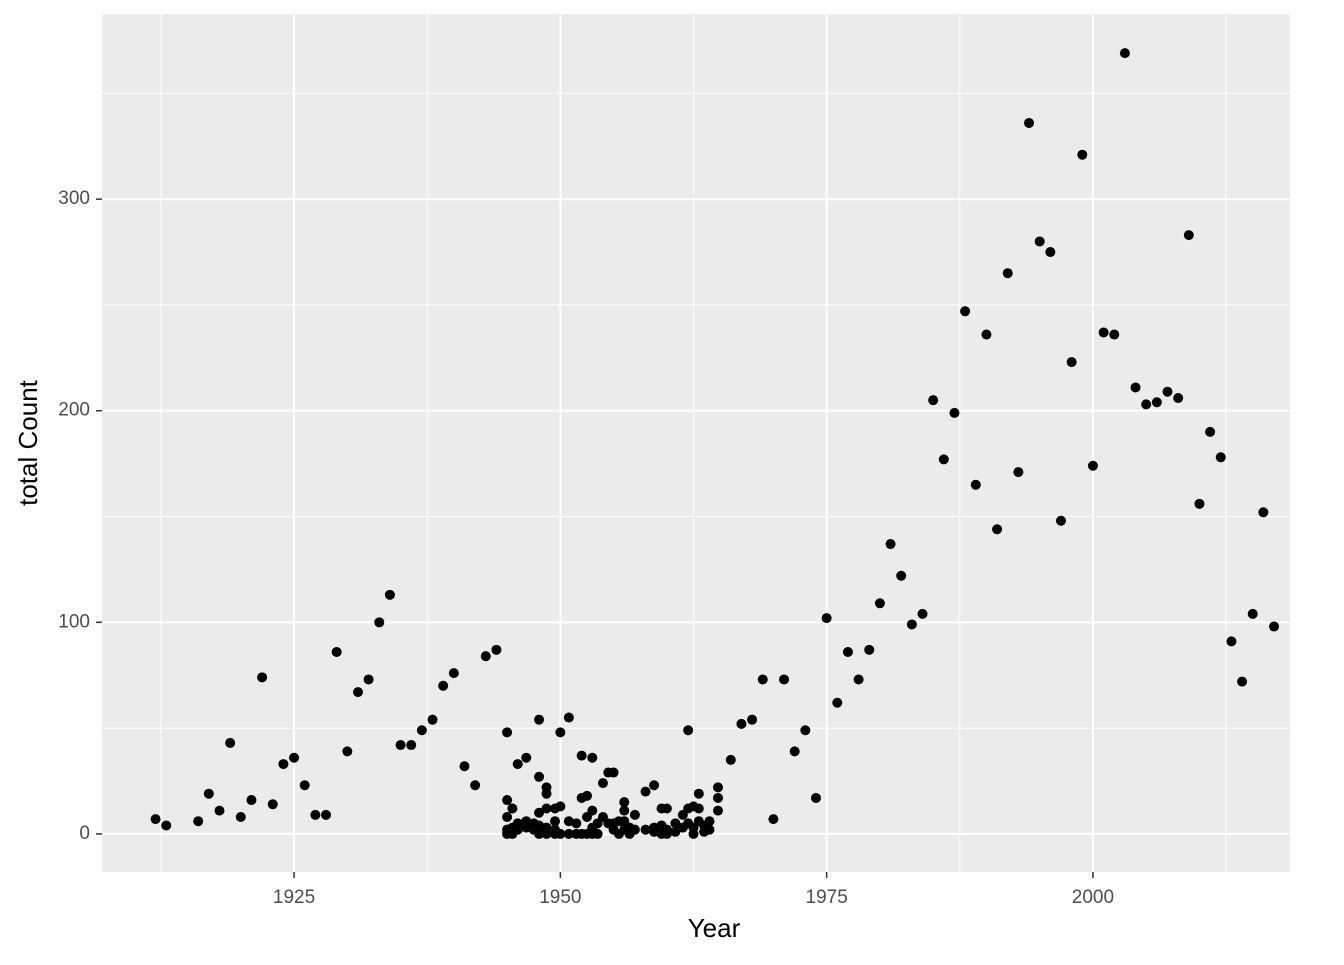 The width and height of the screenshot is (1344, 965). What do you see at coordinates (28, 442) in the screenshot?
I see `y-axis-label: total Count` at bounding box center [28, 442].